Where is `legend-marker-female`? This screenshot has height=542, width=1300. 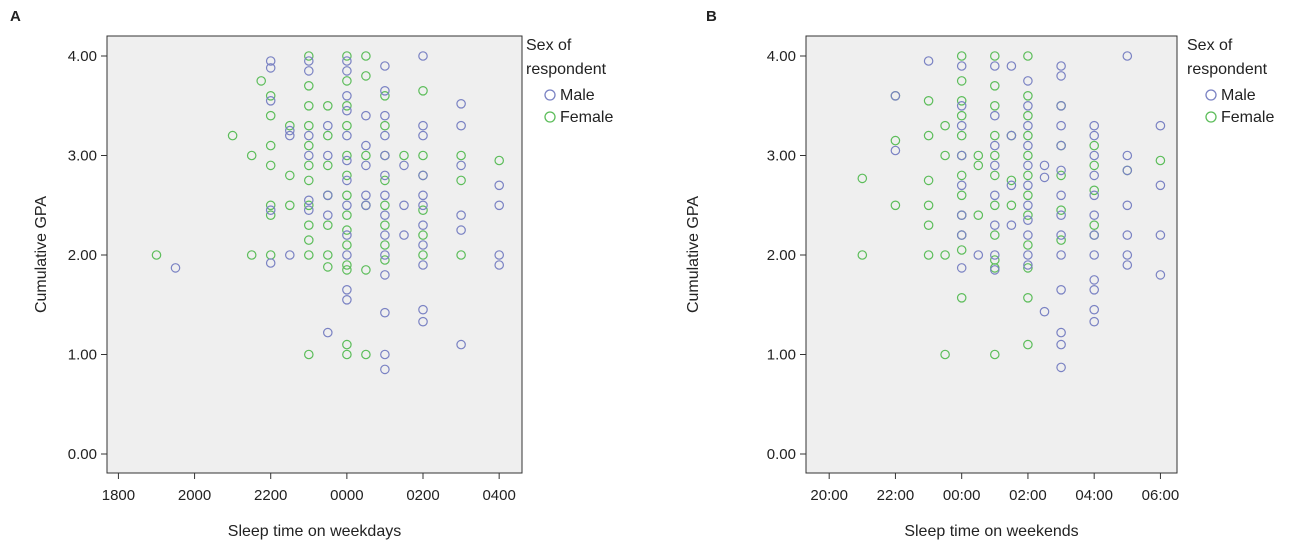 legend-marker-female is located at coordinates (550, 117).